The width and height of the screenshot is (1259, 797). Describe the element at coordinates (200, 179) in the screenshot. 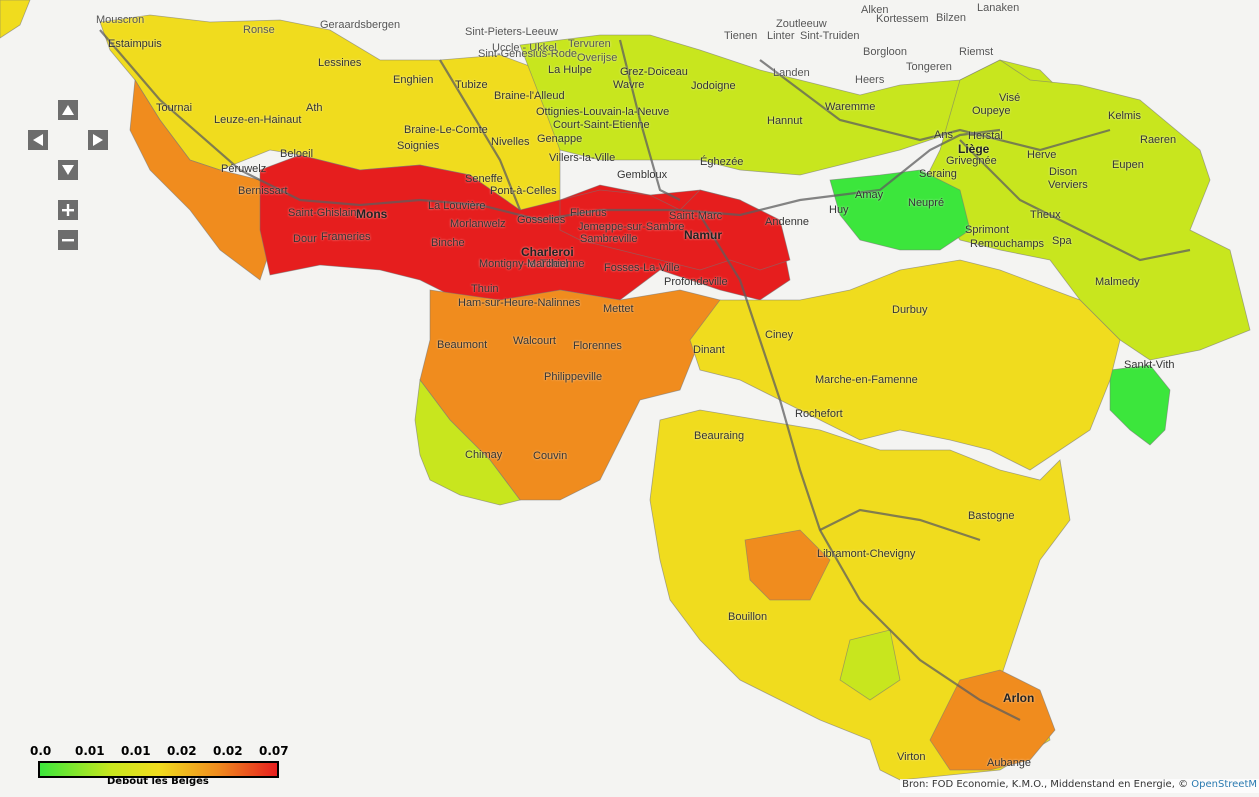

I see `region-tournai` at that location.